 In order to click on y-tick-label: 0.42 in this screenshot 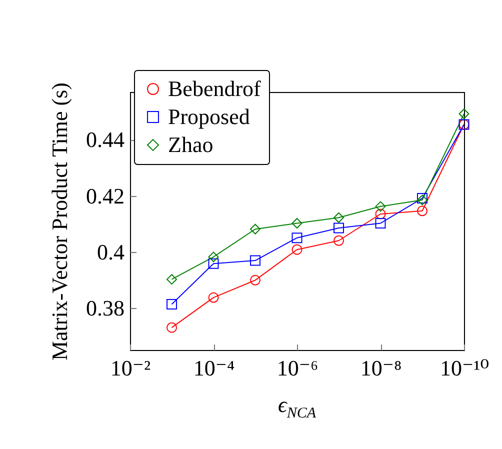, I will do `click(105, 195)`.